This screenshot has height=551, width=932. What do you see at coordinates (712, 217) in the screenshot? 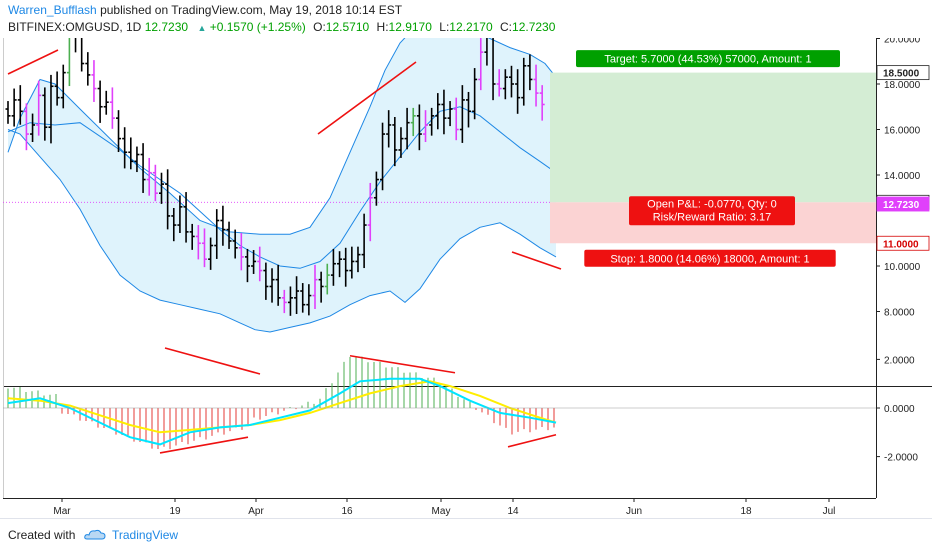
I see `pnl-label-line2: Risk/Reward Ratio: 3.17` at bounding box center [712, 217].